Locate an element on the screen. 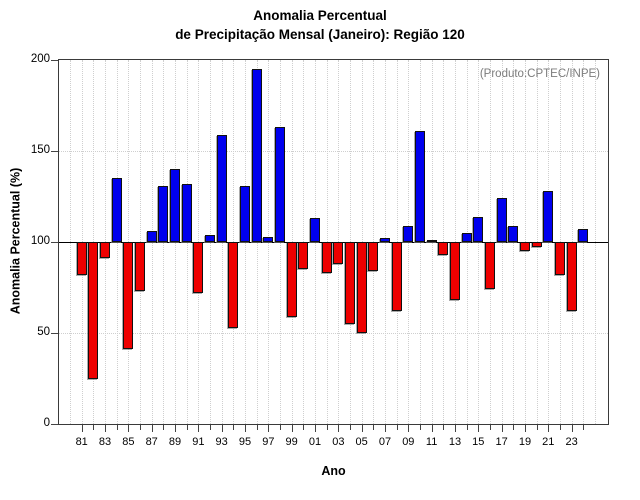 The image size is (640, 500). x-tick-label-81: 81 is located at coordinates (81, 442).